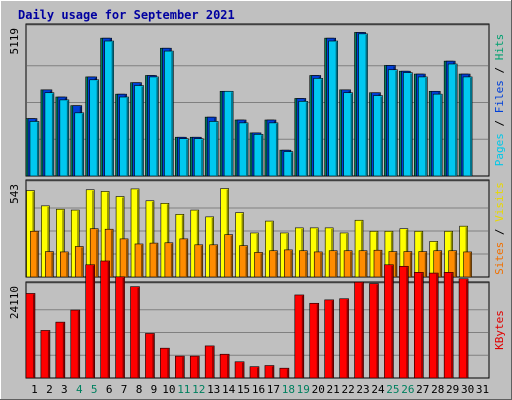  What do you see at coordinates (243, 389) in the screenshot?
I see `x-tick-label: 15` at bounding box center [243, 389].